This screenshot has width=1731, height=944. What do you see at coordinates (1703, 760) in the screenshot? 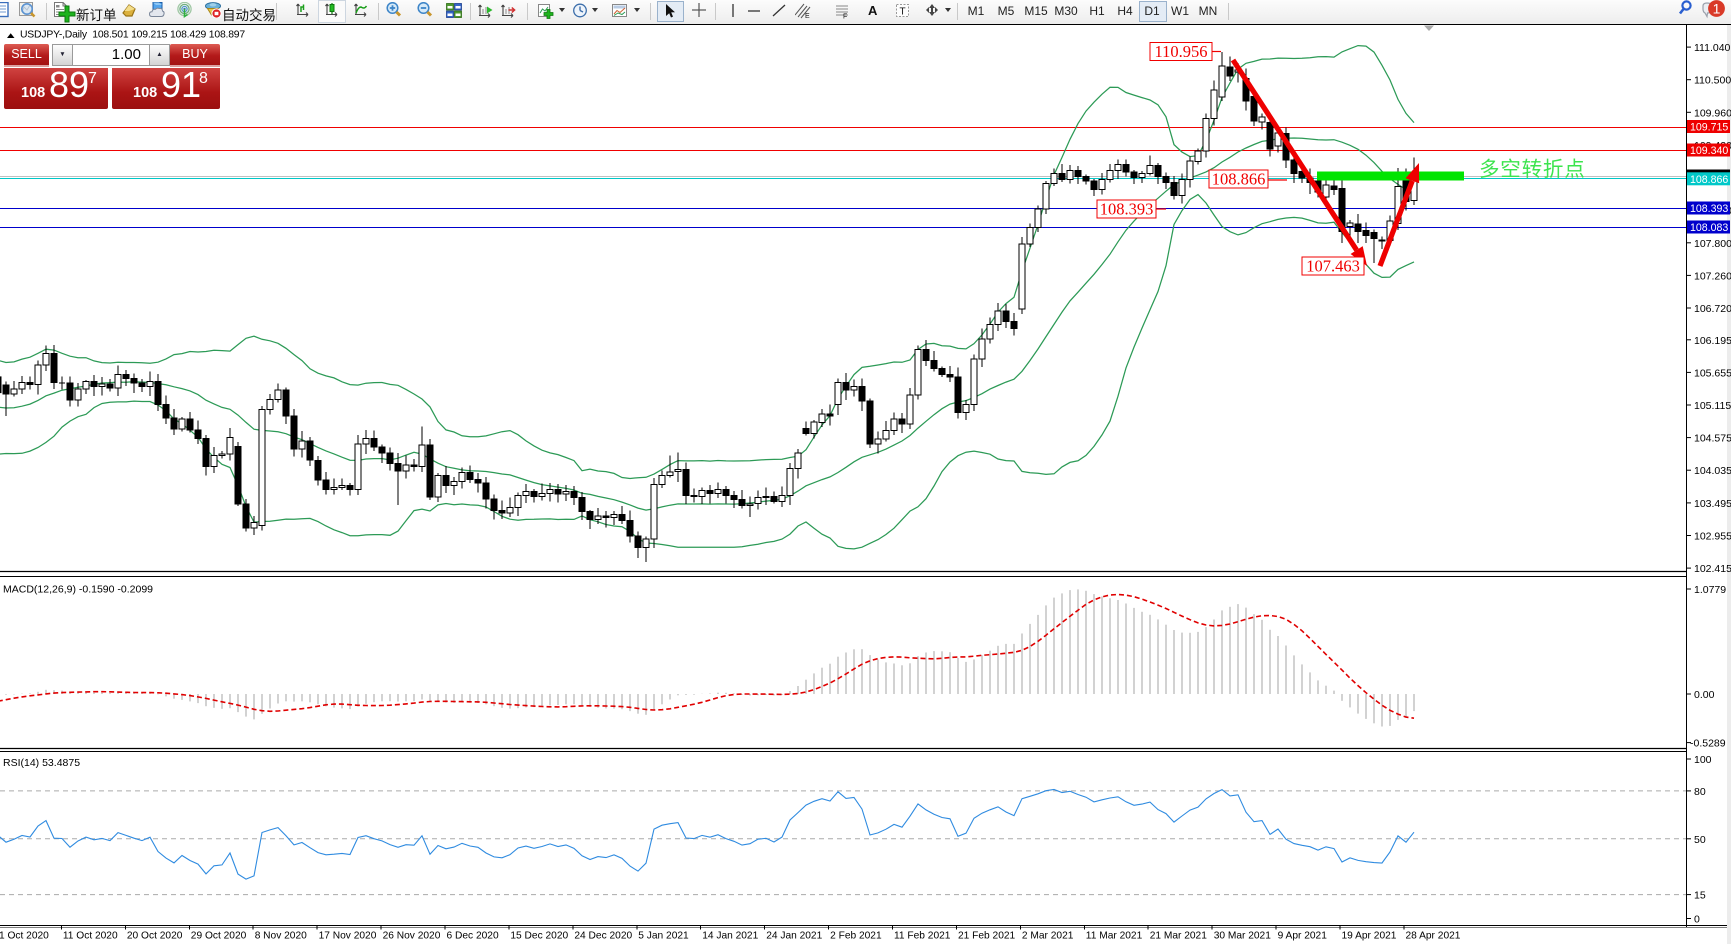
I see `svg-text: 100` at bounding box center [1703, 760].